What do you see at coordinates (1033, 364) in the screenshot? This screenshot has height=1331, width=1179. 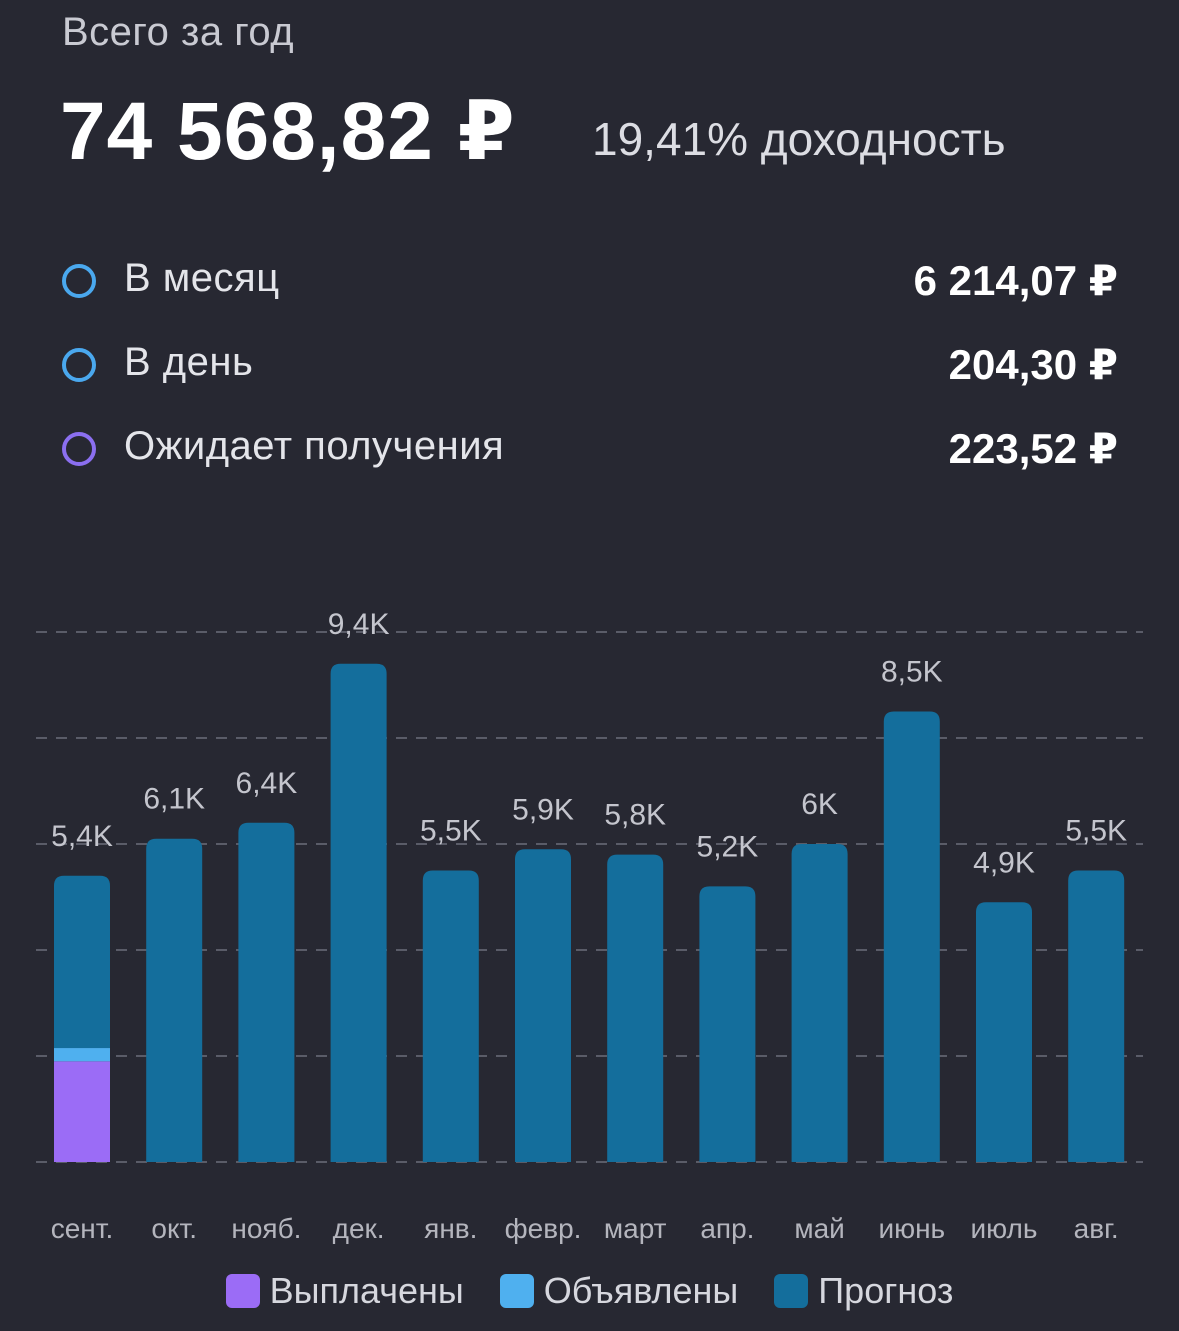 I see `stat-value: 204,30 ₽` at bounding box center [1033, 364].